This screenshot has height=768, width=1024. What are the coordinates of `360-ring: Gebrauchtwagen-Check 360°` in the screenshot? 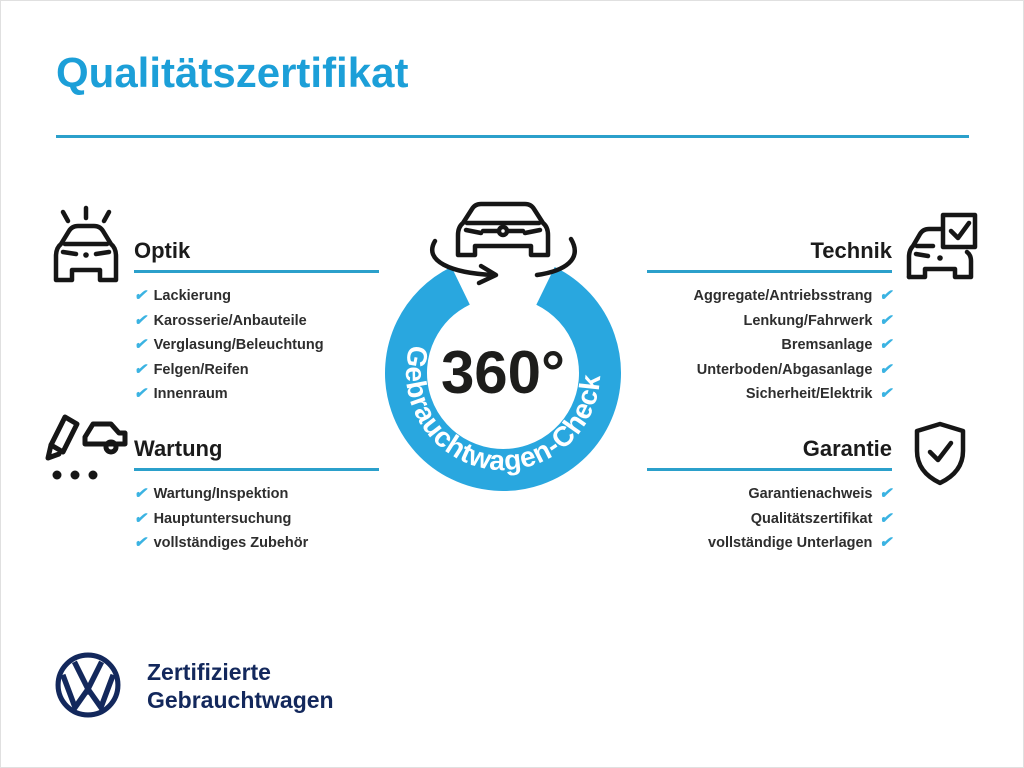 It's located at (503, 346).